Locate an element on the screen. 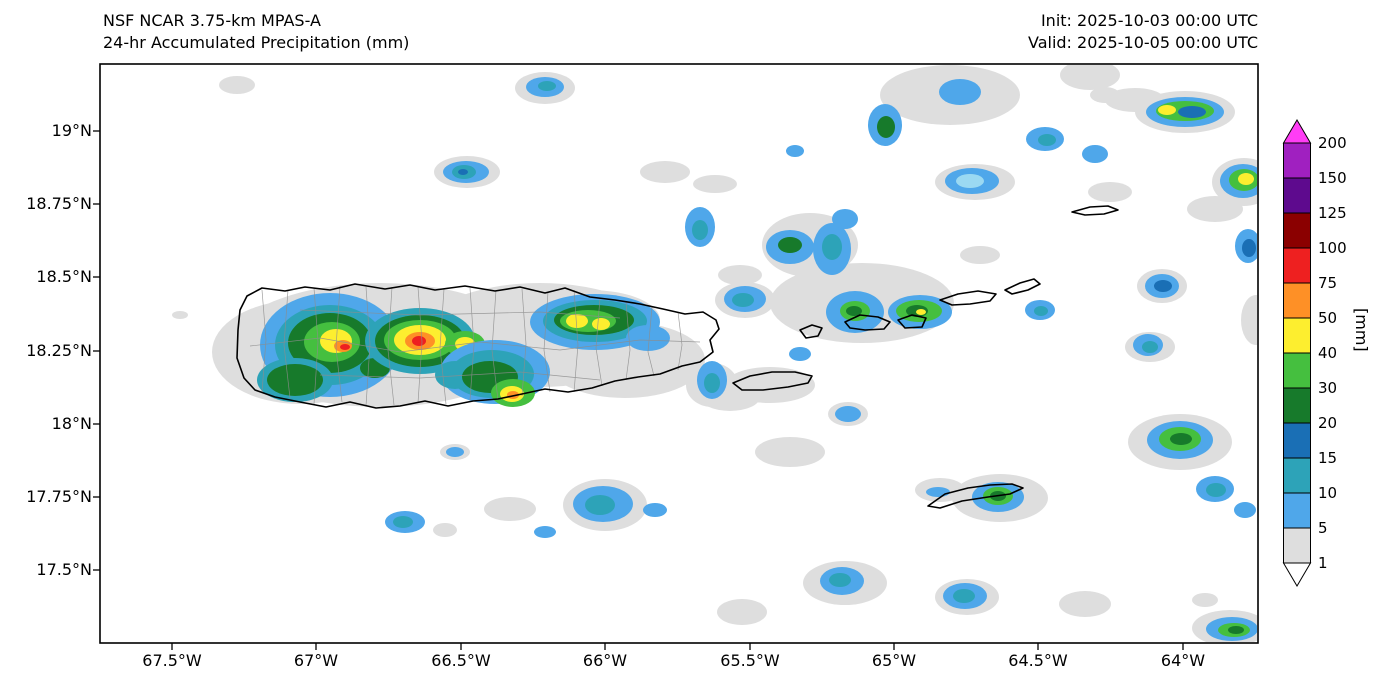 The width and height of the screenshot is (1390, 687). x-tick-label: 66.5°W is located at coordinates (461, 660).